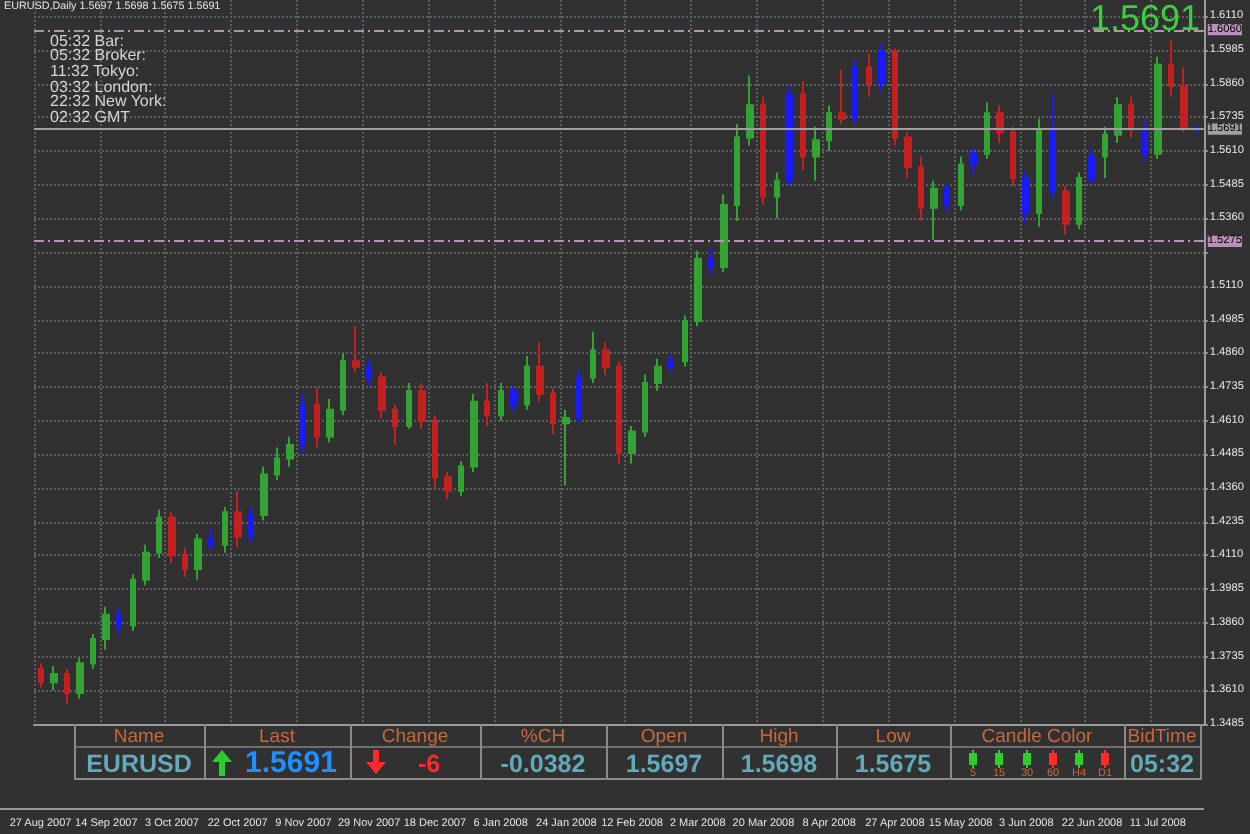 Image resolution: width=1250 pixels, height=834 pixels. What do you see at coordinates (429, 763) in the screenshot?
I see `text: -6` at bounding box center [429, 763].